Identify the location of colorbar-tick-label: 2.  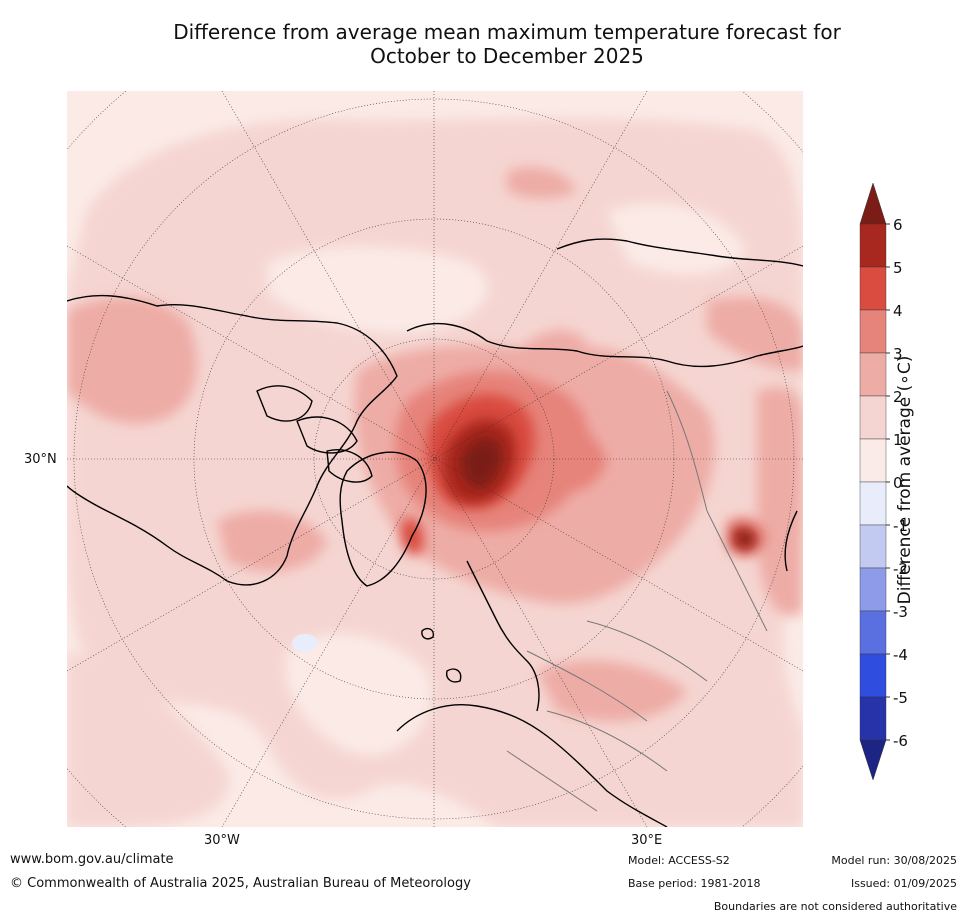
(898, 397).